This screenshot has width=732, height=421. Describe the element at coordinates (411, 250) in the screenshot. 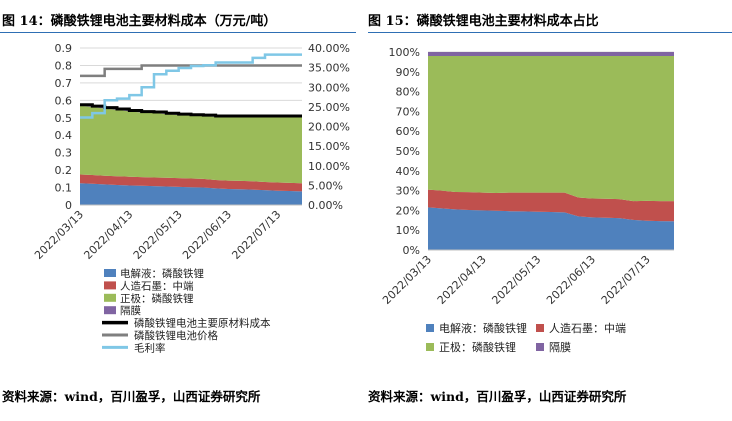

I see `y-tick-label: 0%` at that location.